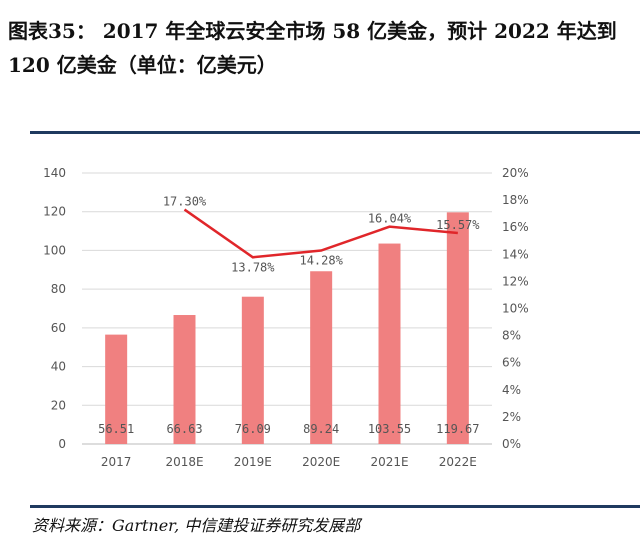 This screenshot has width=640, height=556. Describe the element at coordinates (515, 309) in the screenshot. I see `y-right-tick-label: 10%` at that location.